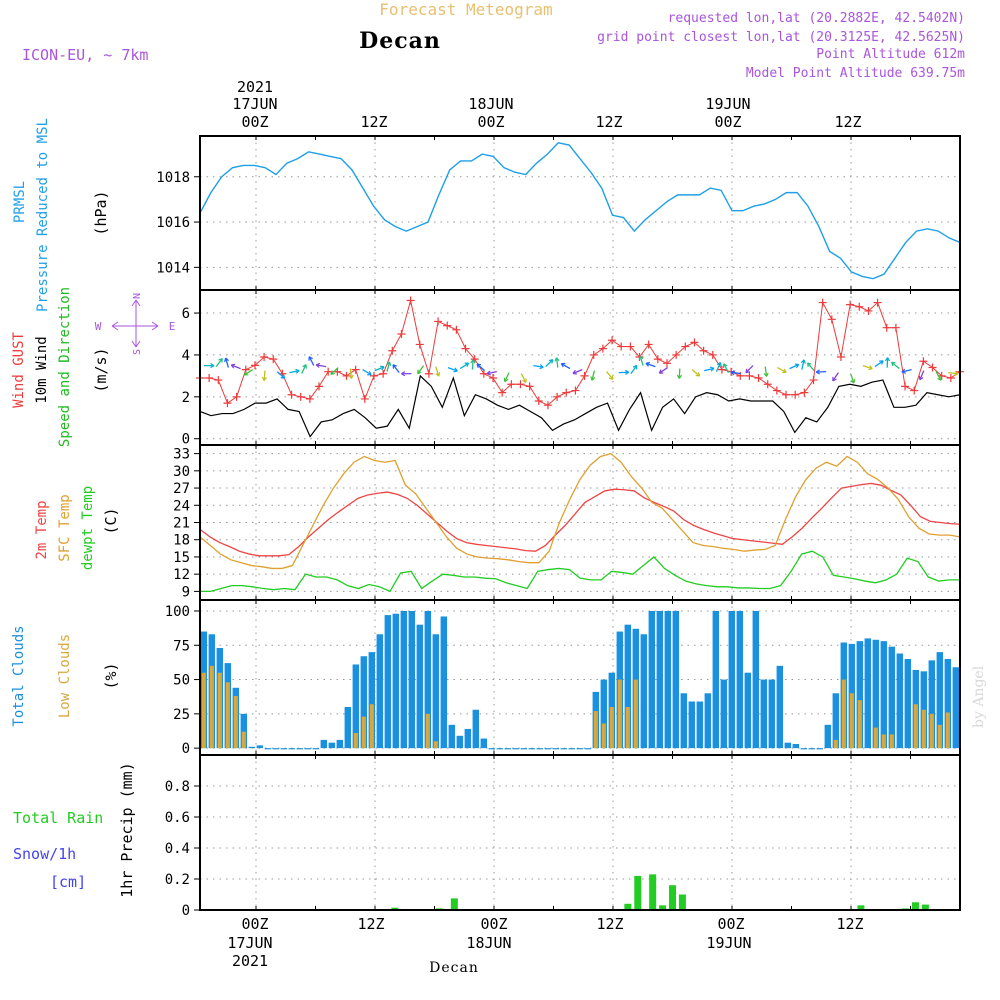 The image size is (1000, 1000). I want to click on precip-panel: 0 0.2 0.4 0.6 0.8, so click(563, 836).